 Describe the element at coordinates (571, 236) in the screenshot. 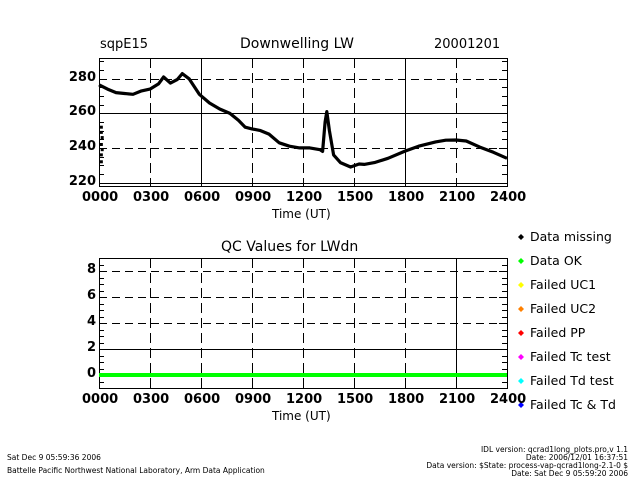

I see `legend-entry-label: Data missing` at that location.